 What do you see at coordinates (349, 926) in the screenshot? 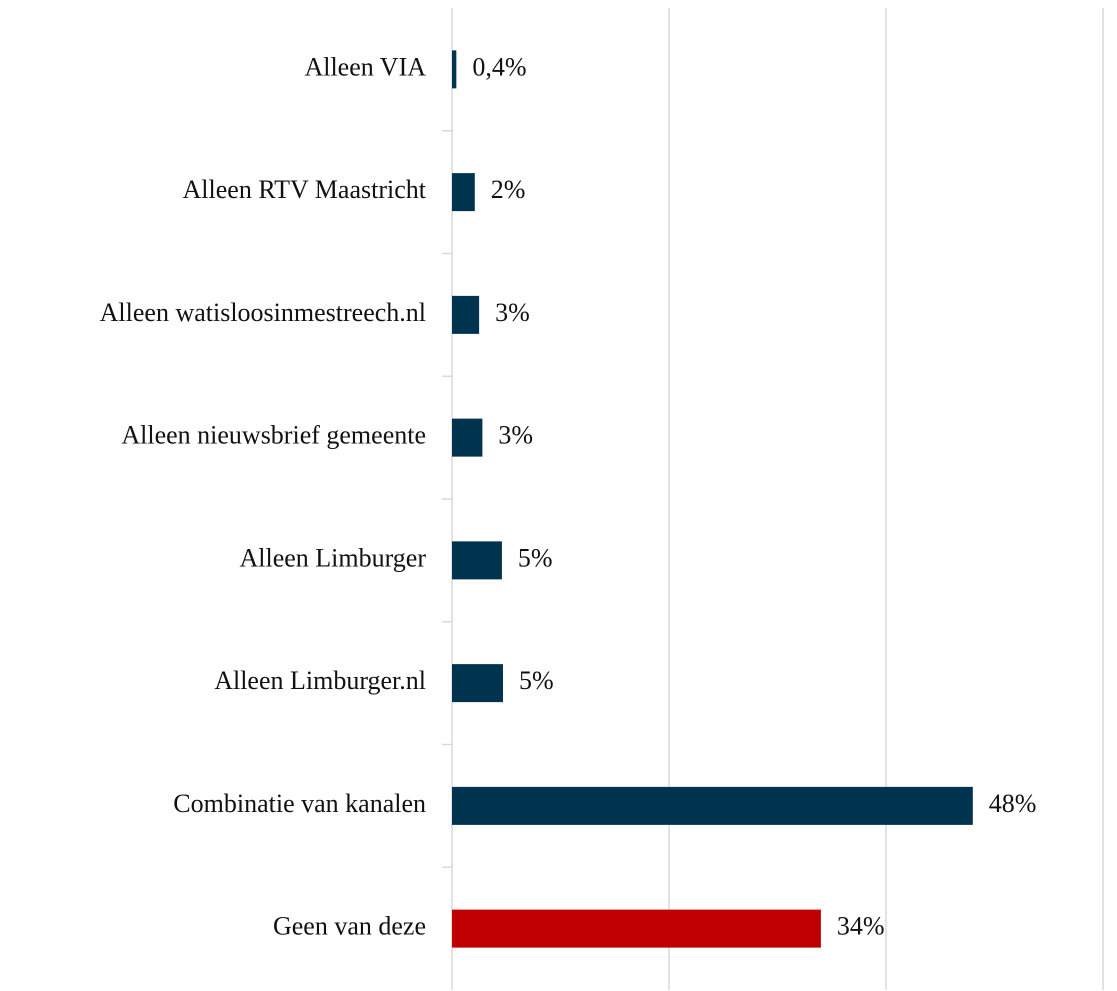
I see `category-label: Geen van deze` at bounding box center [349, 926].